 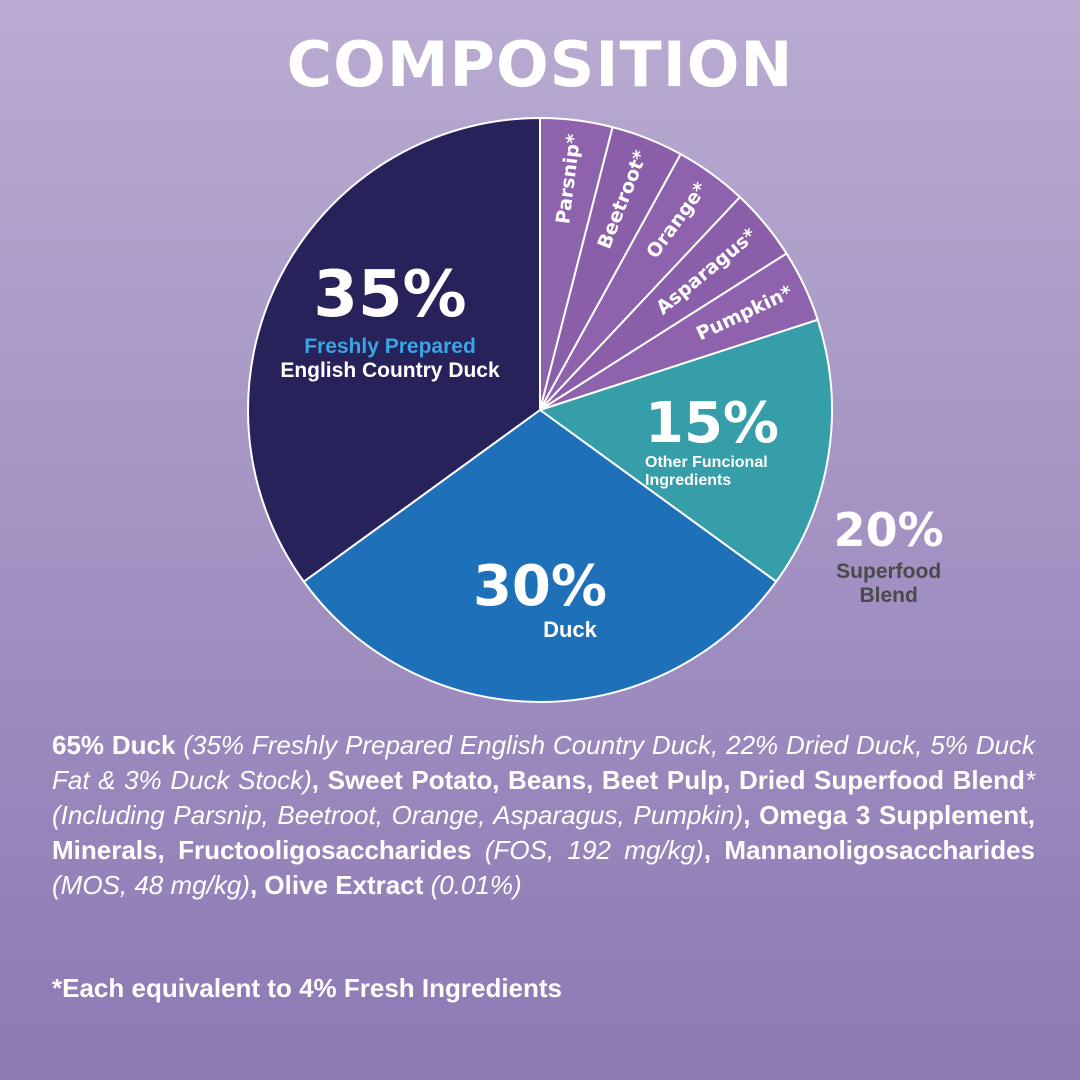 I want to click on slice-label-group: 15% Other Funcional Ingredients, so click(x=745, y=441).